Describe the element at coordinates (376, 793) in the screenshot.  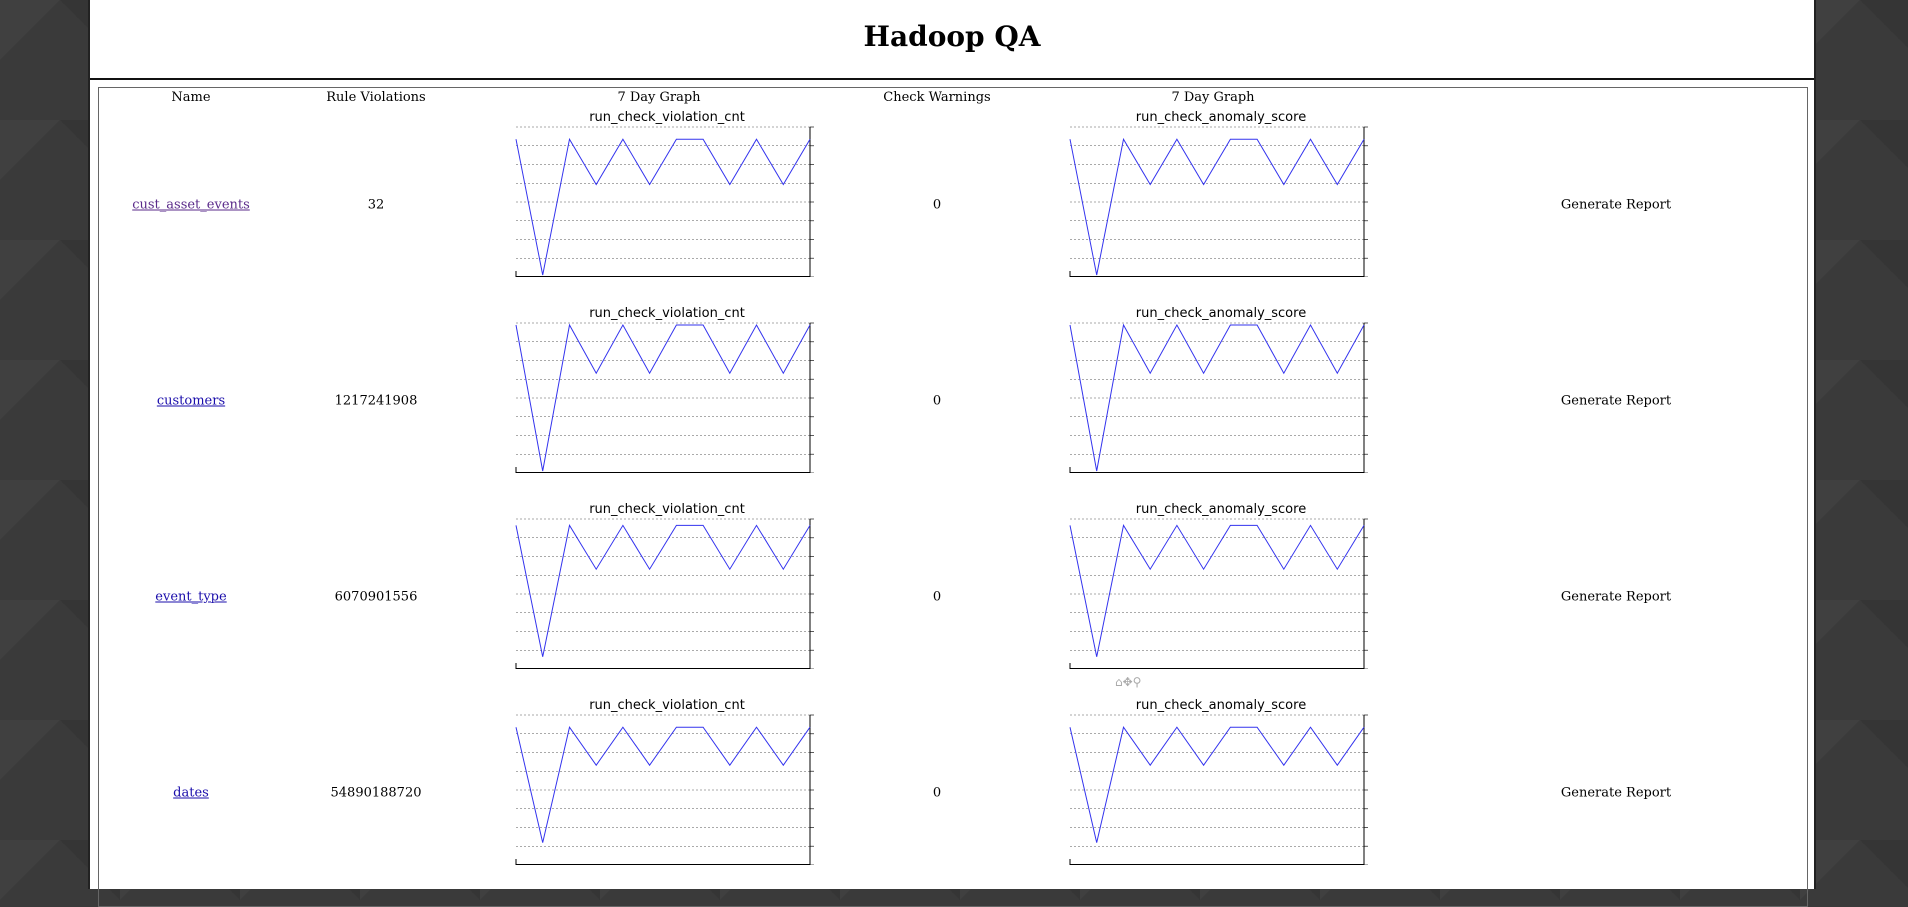
I see `rule-violations-value: 54890188720` at that location.